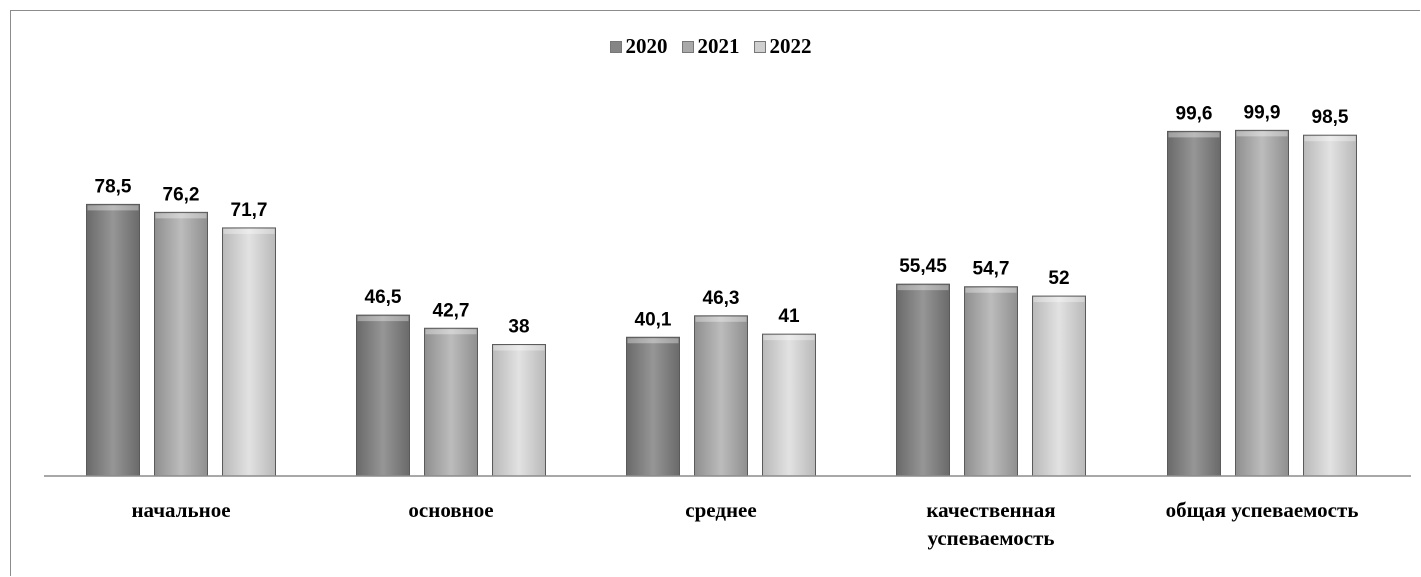 The image size is (1421, 577). Describe the element at coordinates (990, 510) in the screenshot. I see `category-label-3-line-0: качественная` at that location.